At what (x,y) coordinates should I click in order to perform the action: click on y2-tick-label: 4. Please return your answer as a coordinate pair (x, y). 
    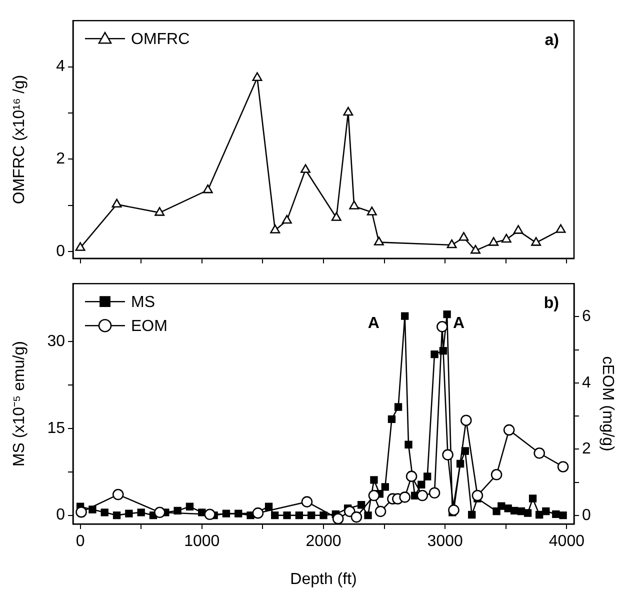
    Looking at the image, I should click on (586, 383).